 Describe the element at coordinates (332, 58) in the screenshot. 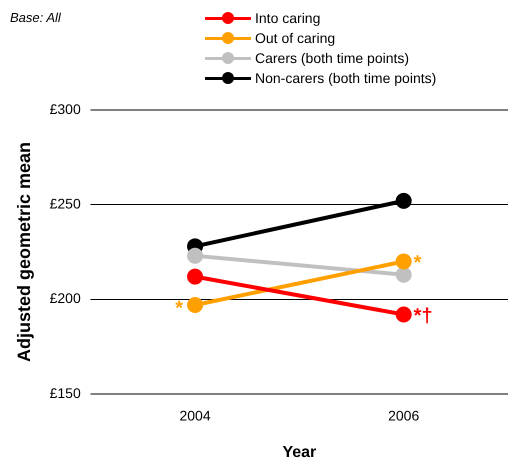

I see `legend-label: Carers (both time points)` at that location.